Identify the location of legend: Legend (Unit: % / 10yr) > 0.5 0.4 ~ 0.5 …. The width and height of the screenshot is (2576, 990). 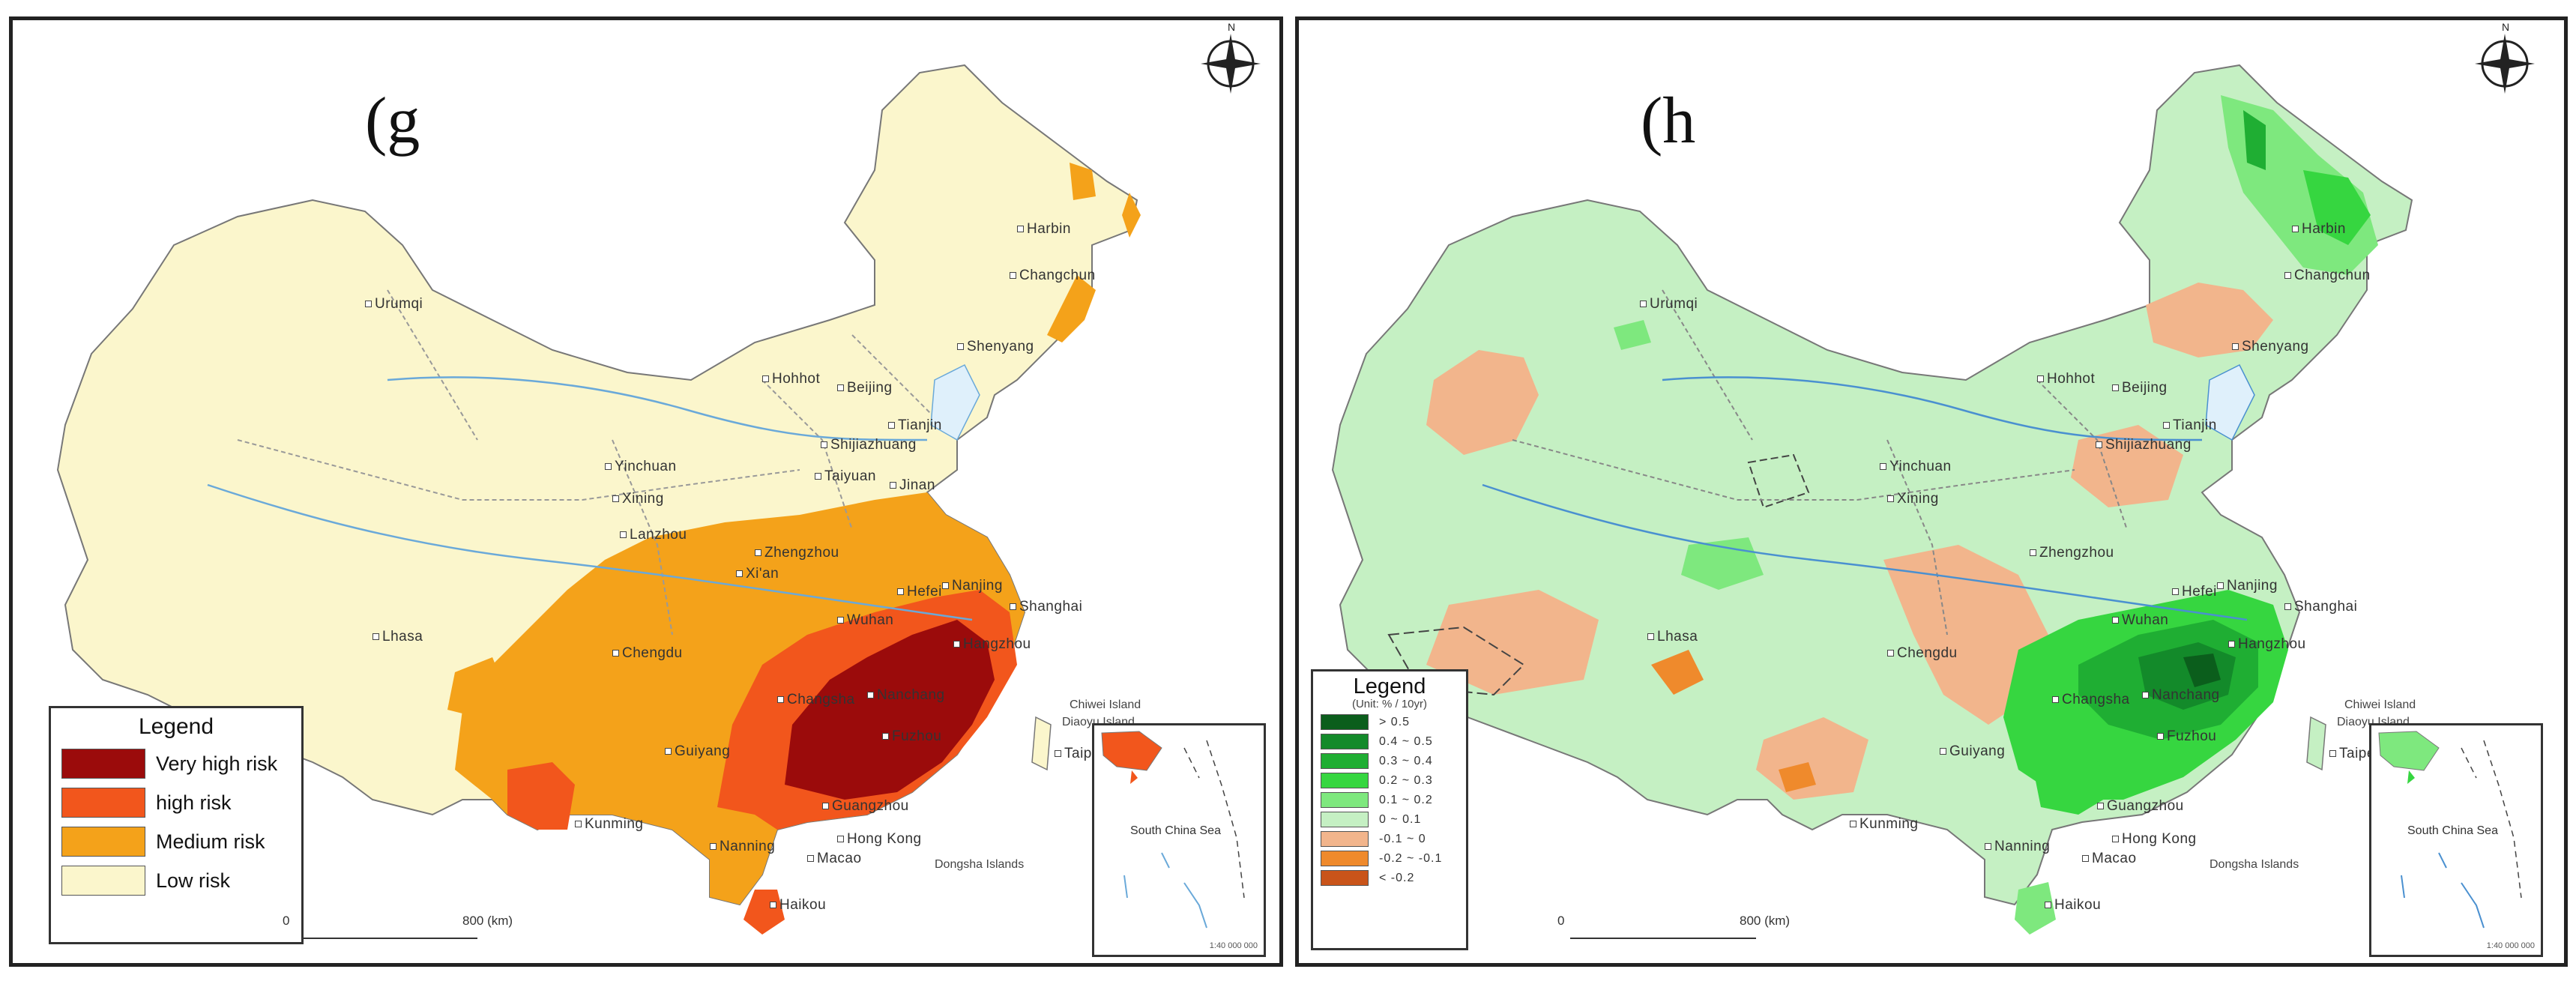
(1389, 809).